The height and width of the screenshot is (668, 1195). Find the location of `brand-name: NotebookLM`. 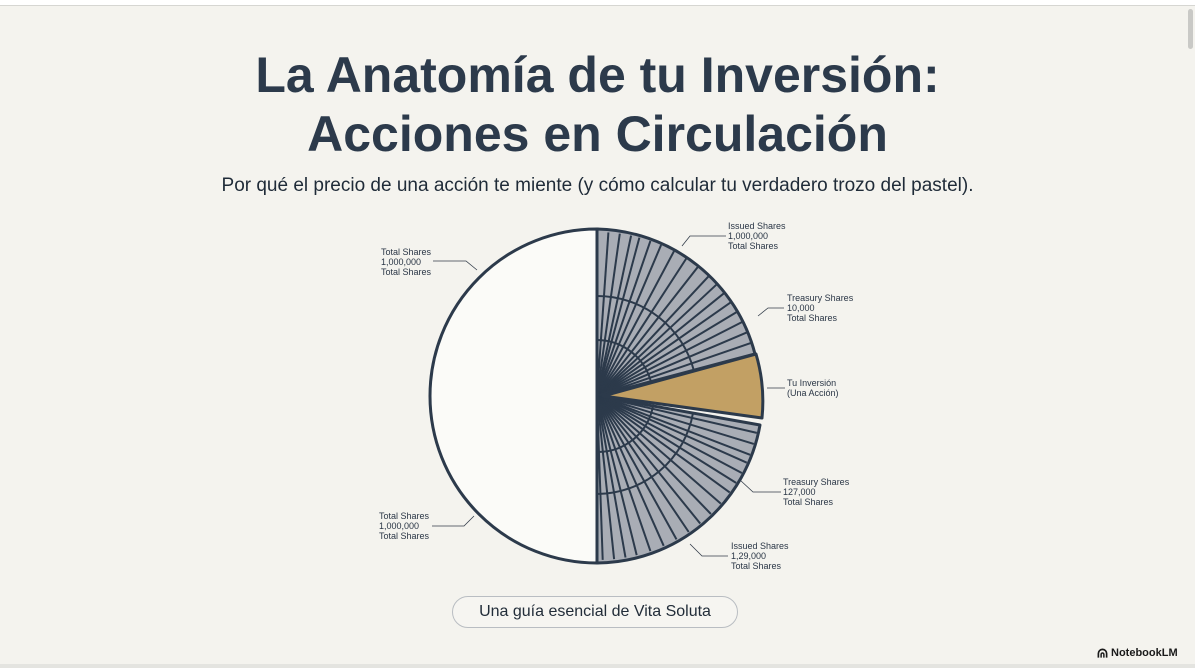

brand-name: NotebookLM is located at coordinates (1144, 653).